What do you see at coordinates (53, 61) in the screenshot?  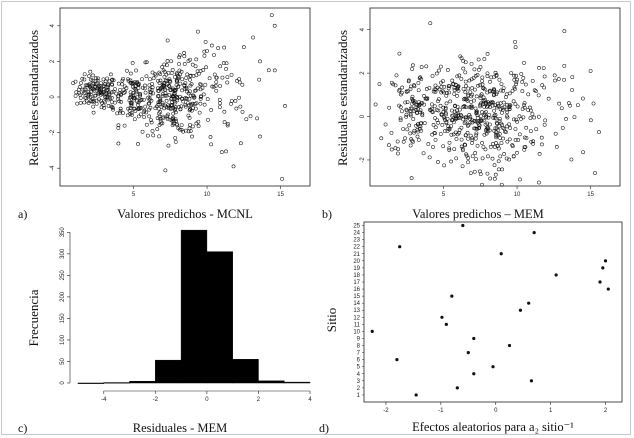 I see `y-tick-label: 2` at bounding box center [53, 61].